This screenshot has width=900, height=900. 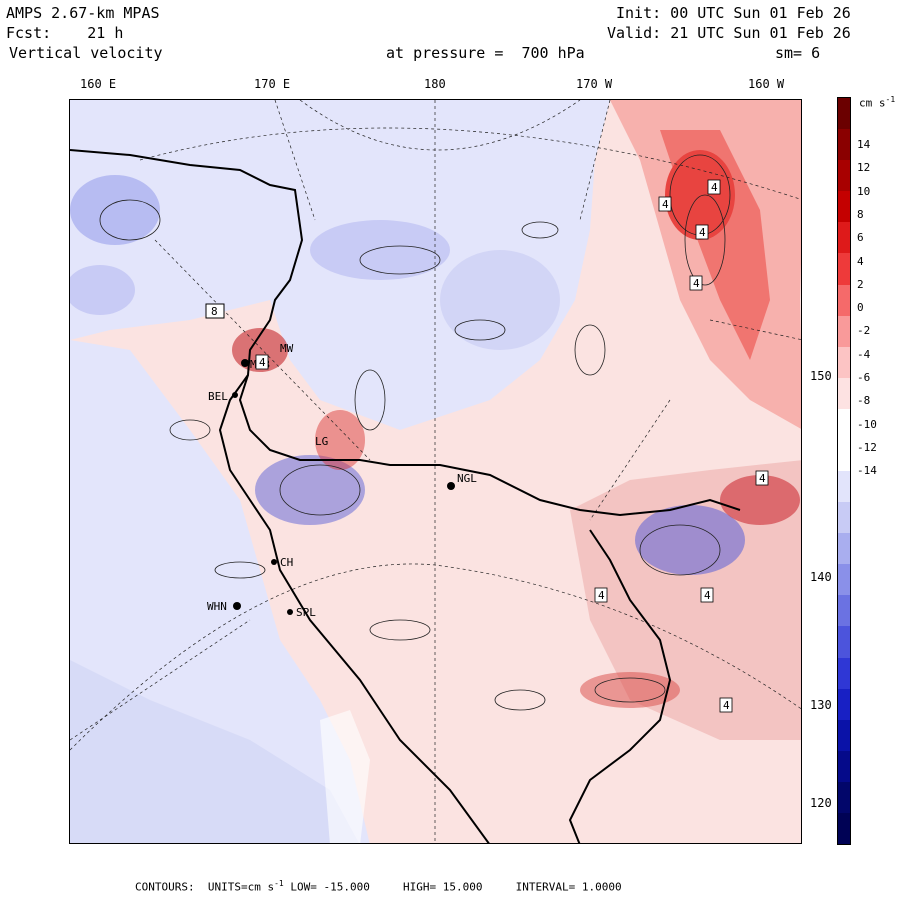 I want to click on colorbar-tick-label: 6, so click(x=860, y=238).